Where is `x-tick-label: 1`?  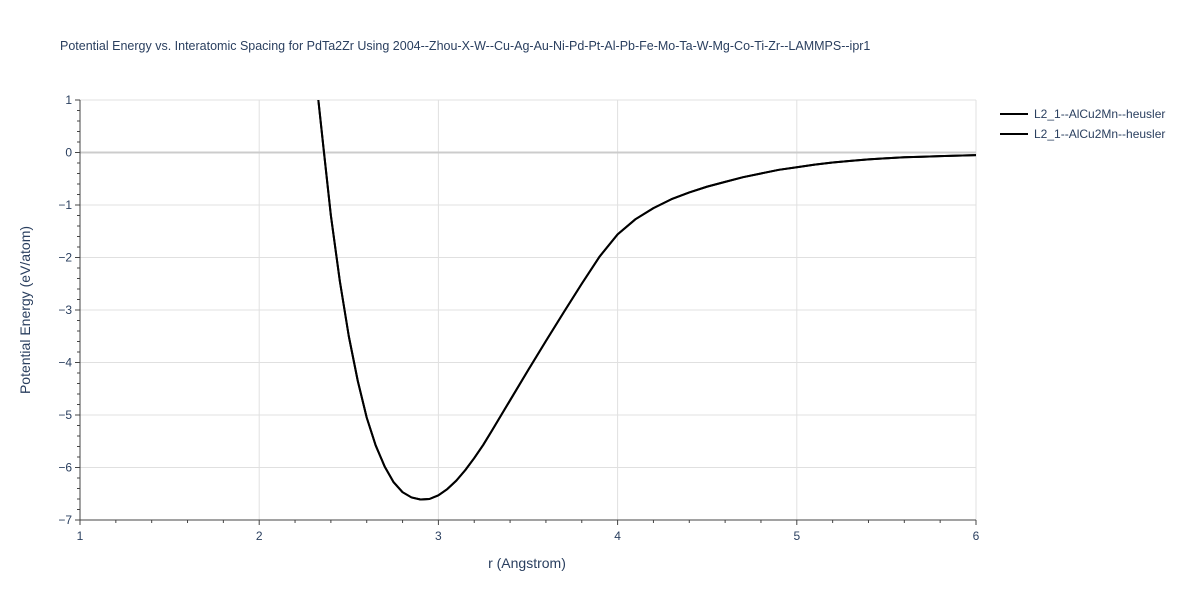
x-tick-label: 1 is located at coordinates (80, 536).